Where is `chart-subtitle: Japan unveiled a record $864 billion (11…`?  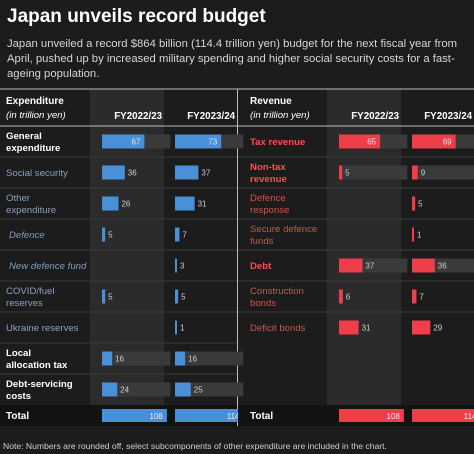
chart-subtitle: Japan unveiled a record $864 billion (11… is located at coordinates (232, 59).